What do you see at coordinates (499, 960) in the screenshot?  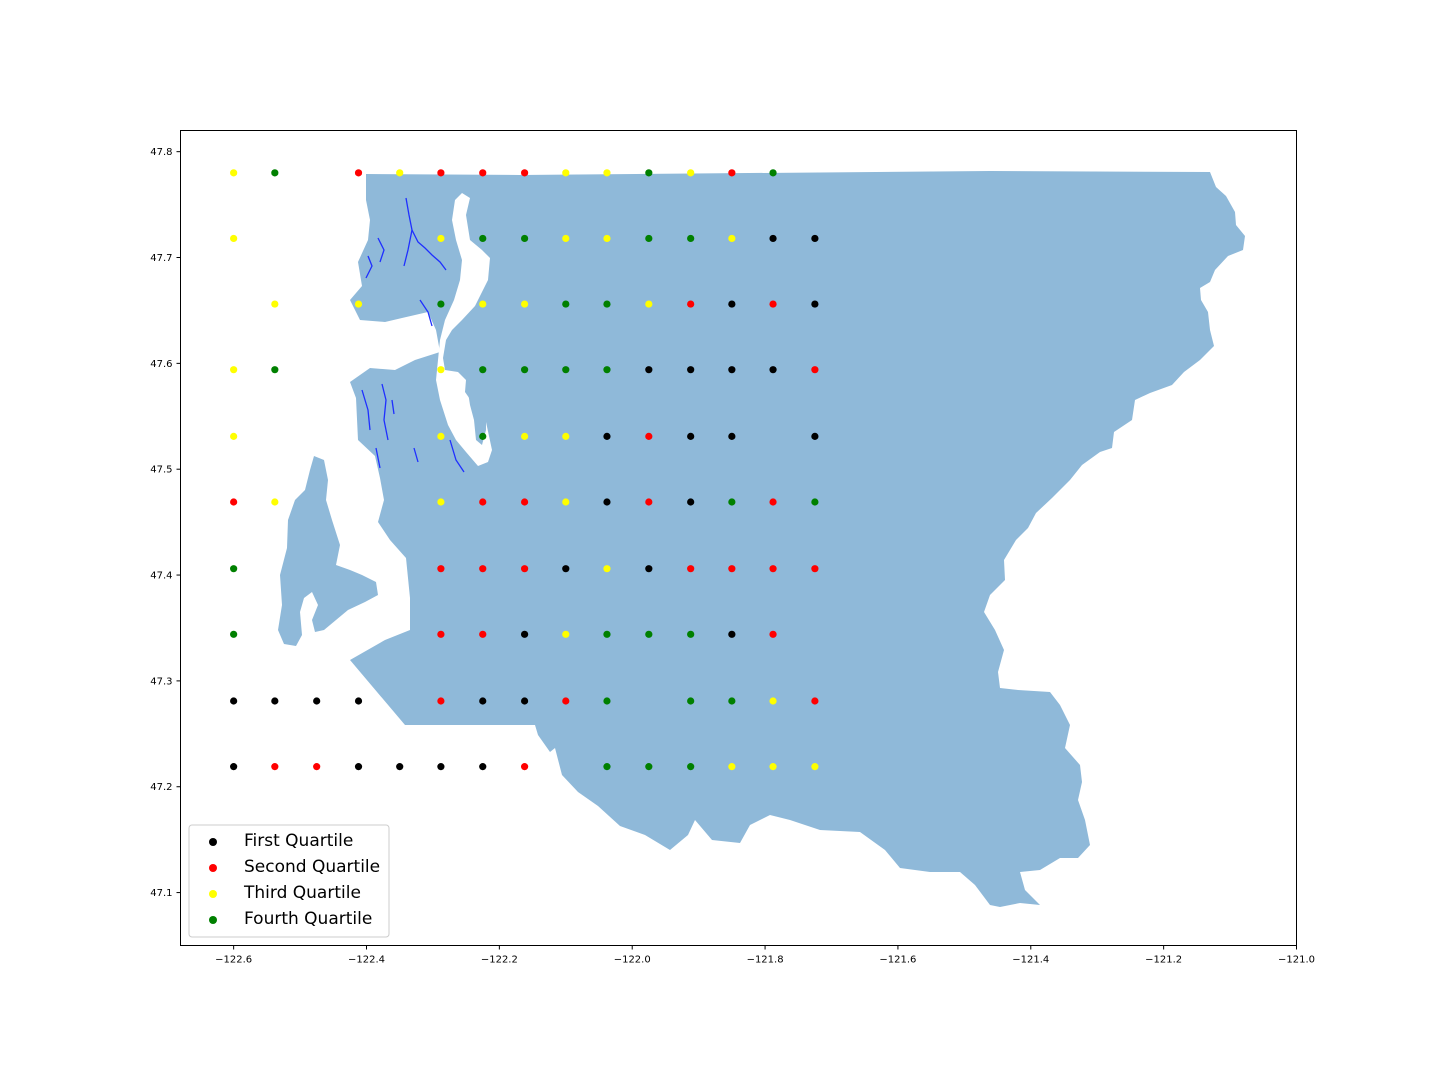 I see `x-tick-label: −122.2` at bounding box center [499, 960].